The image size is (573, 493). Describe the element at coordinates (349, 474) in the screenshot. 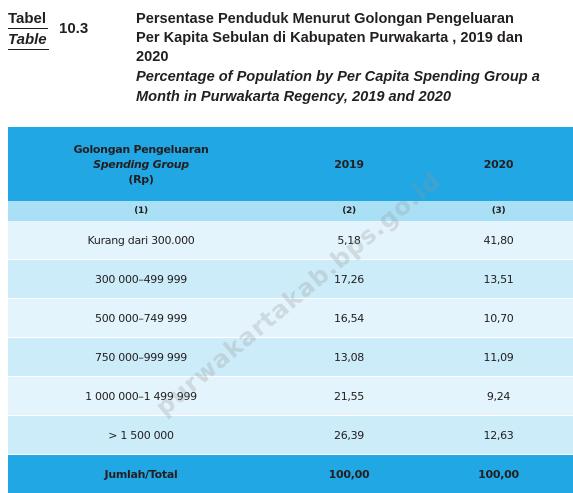

I see `total-2019: 100,00` at that location.